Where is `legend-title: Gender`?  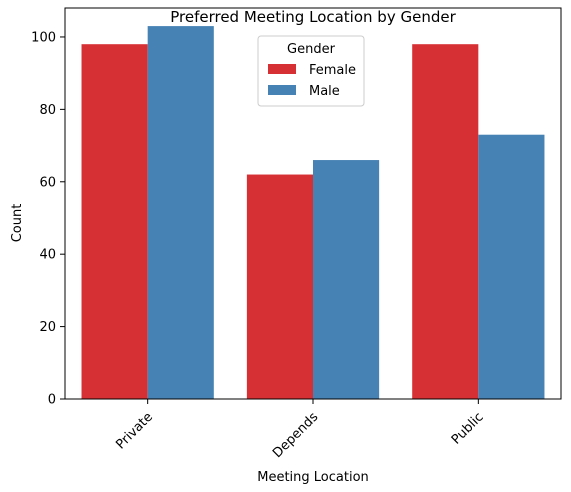
legend-title: Gender is located at coordinates (311, 49).